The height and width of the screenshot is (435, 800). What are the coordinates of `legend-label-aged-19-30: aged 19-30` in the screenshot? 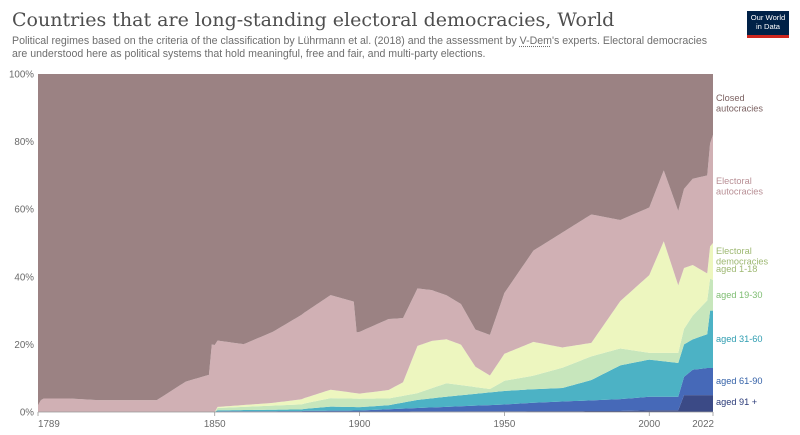 It's located at (739, 295).